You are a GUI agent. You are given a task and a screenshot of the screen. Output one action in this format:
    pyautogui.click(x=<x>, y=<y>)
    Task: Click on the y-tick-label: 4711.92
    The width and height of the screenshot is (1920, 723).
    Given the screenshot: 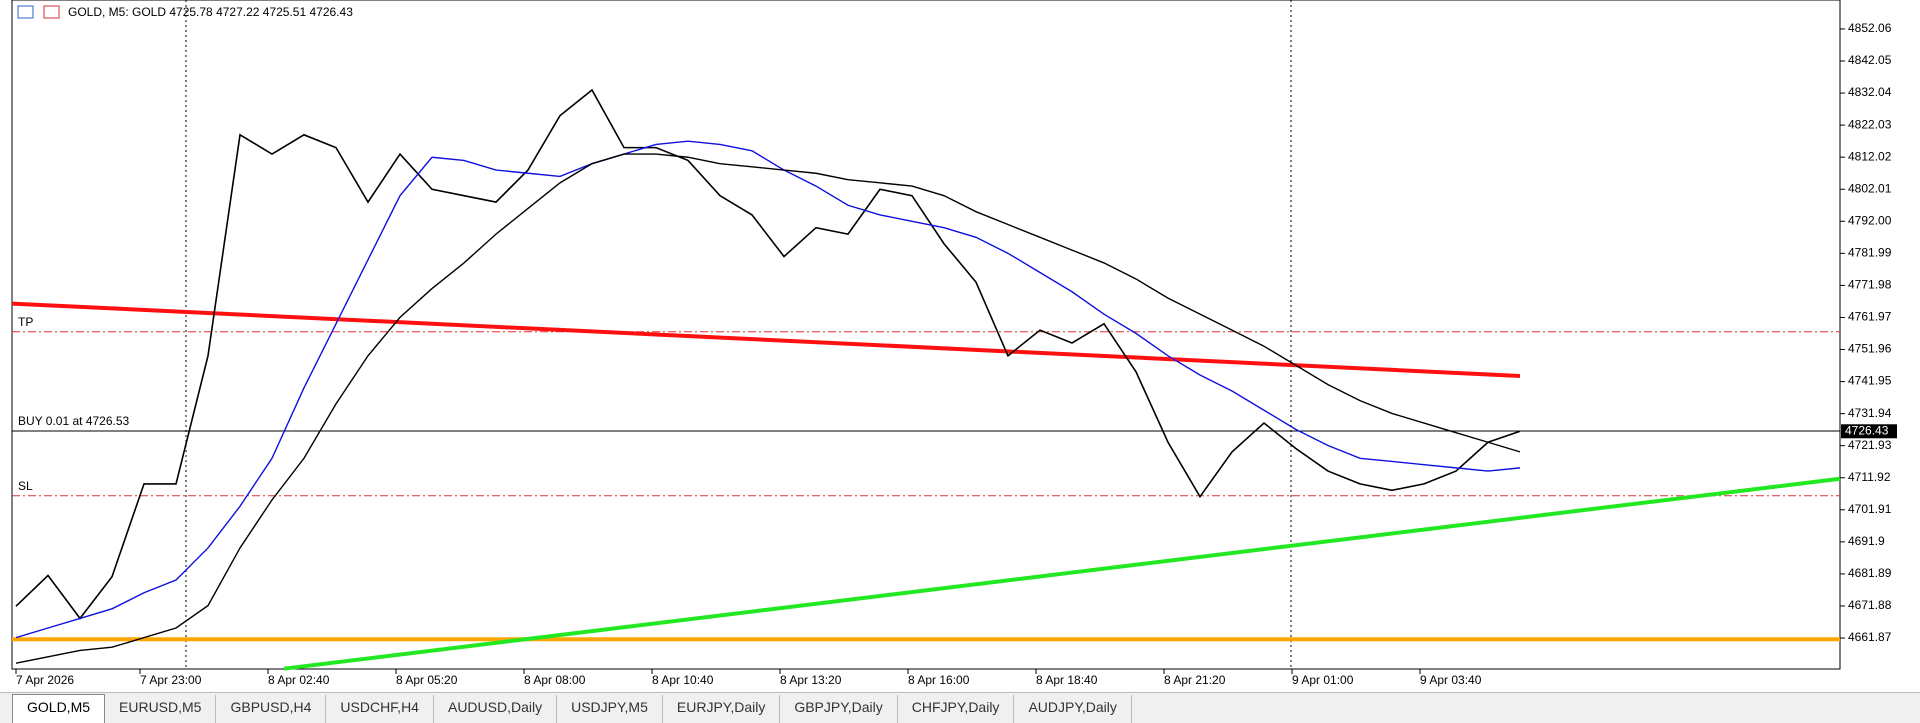 What is the action you would take?
    pyautogui.click(x=1869, y=477)
    